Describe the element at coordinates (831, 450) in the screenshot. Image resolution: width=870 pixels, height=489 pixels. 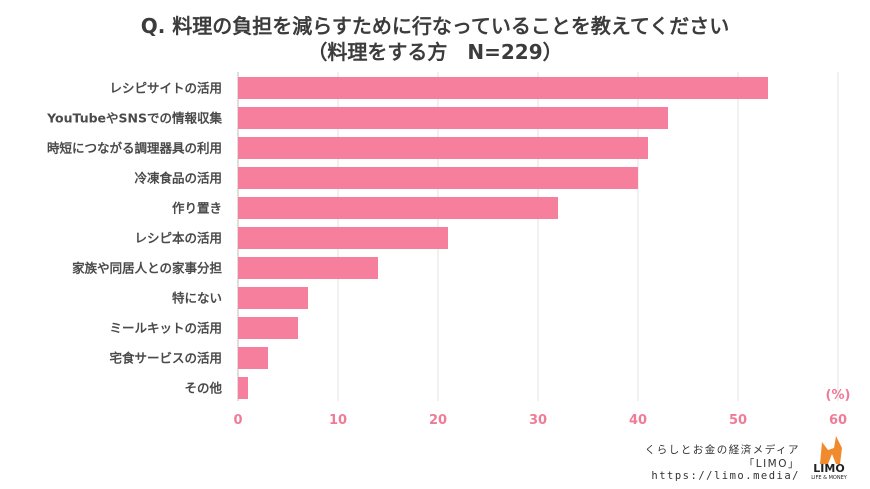
I see `limo-fox-icon` at that location.